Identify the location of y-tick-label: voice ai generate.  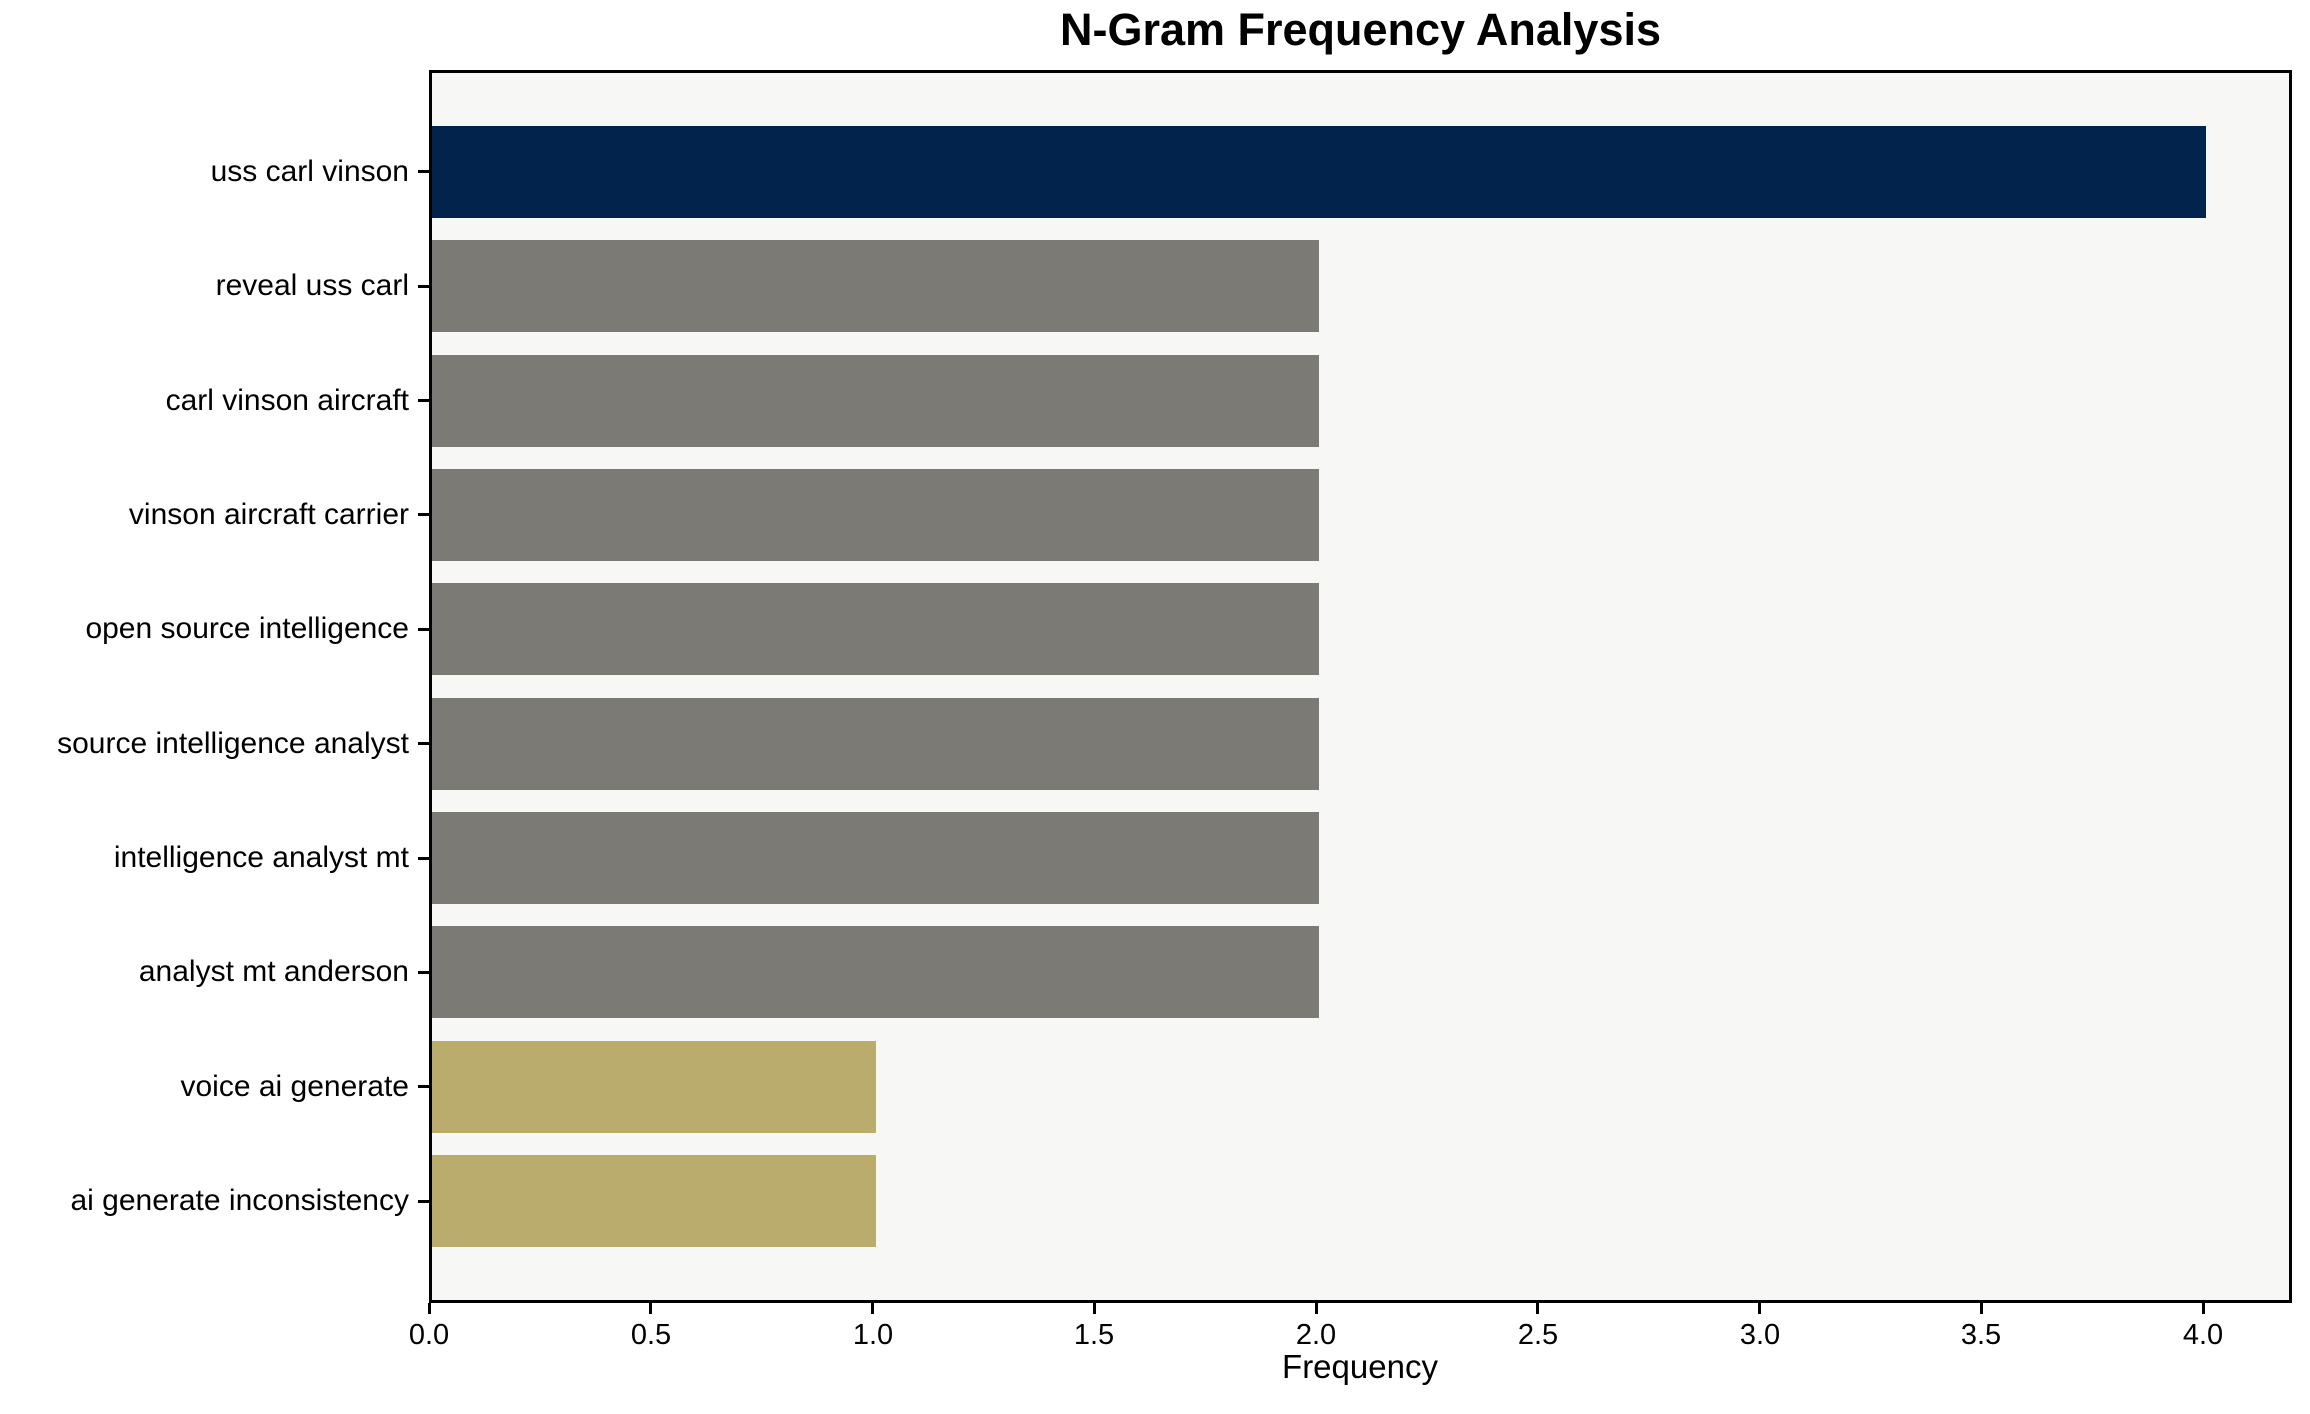
(295, 1086).